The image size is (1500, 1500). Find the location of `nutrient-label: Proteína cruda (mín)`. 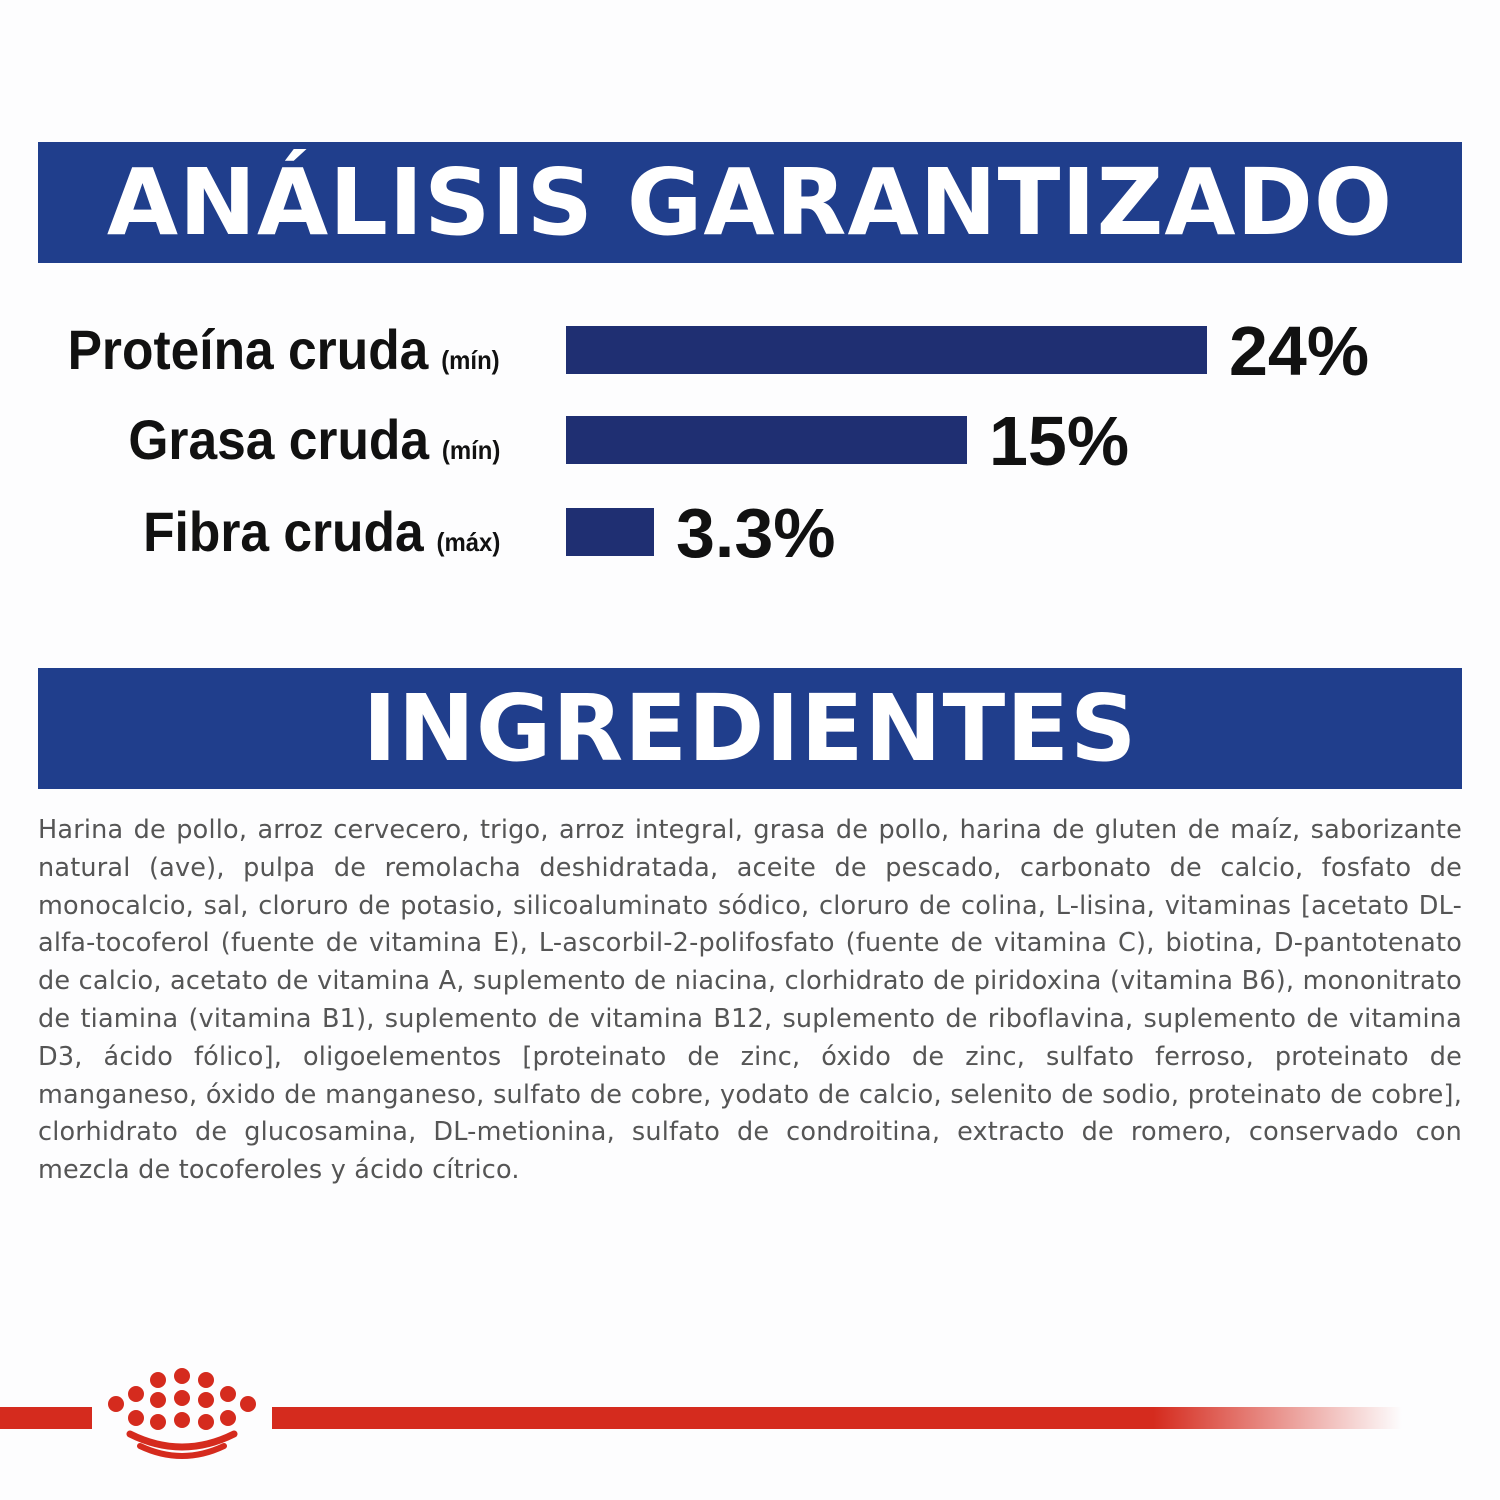

nutrient-label: Proteína cruda (mín) is located at coordinates (284, 350).